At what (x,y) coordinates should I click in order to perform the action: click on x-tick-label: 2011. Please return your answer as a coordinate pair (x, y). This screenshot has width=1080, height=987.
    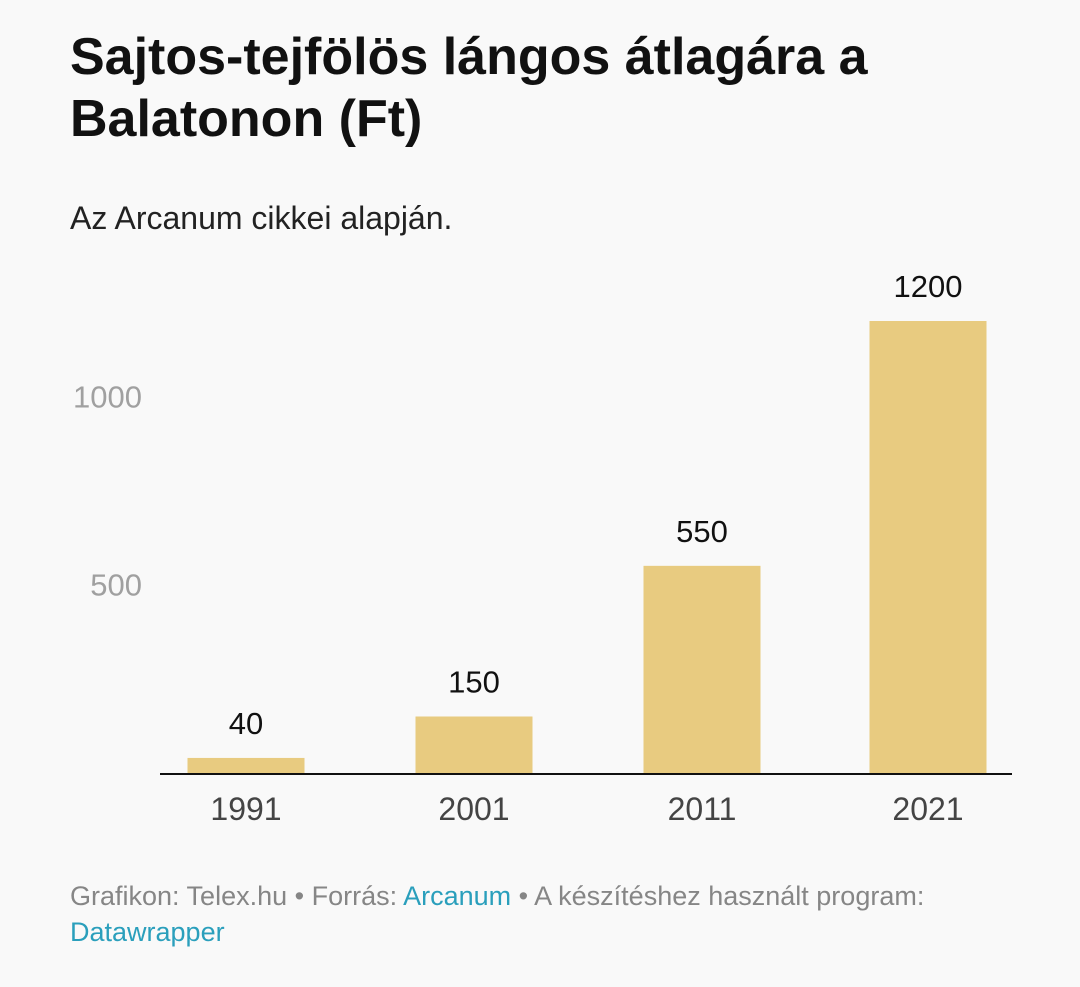
    Looking at the image, I should click on (702, 809).